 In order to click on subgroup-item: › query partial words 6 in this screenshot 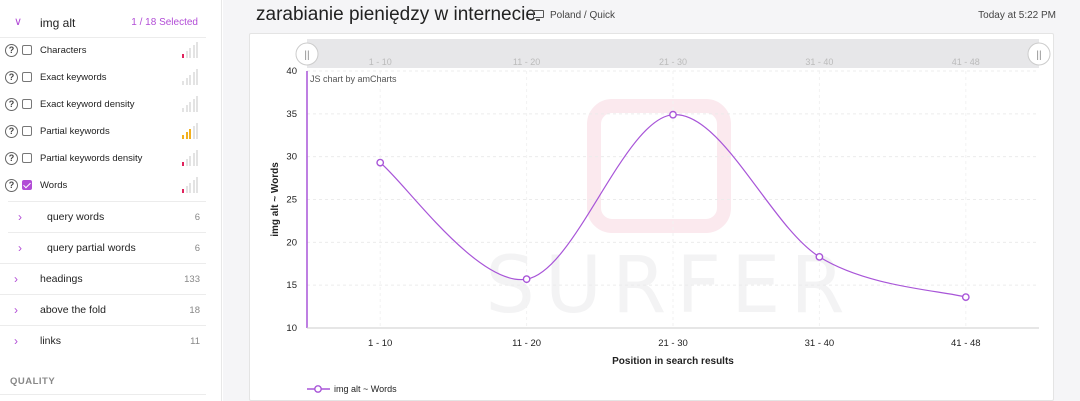, I will do `click(107, 247)`.